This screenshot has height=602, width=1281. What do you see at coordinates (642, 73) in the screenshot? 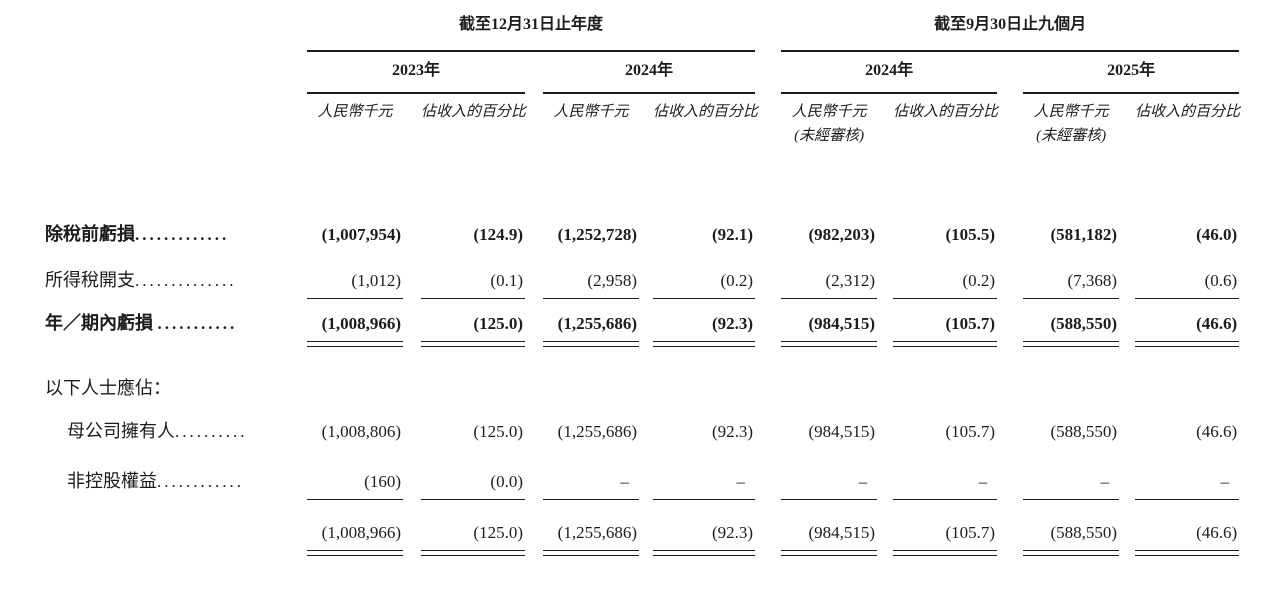
I see `year-header-row: 2023年 2024年 2024年 2025年` at bounding box center [642, 73].